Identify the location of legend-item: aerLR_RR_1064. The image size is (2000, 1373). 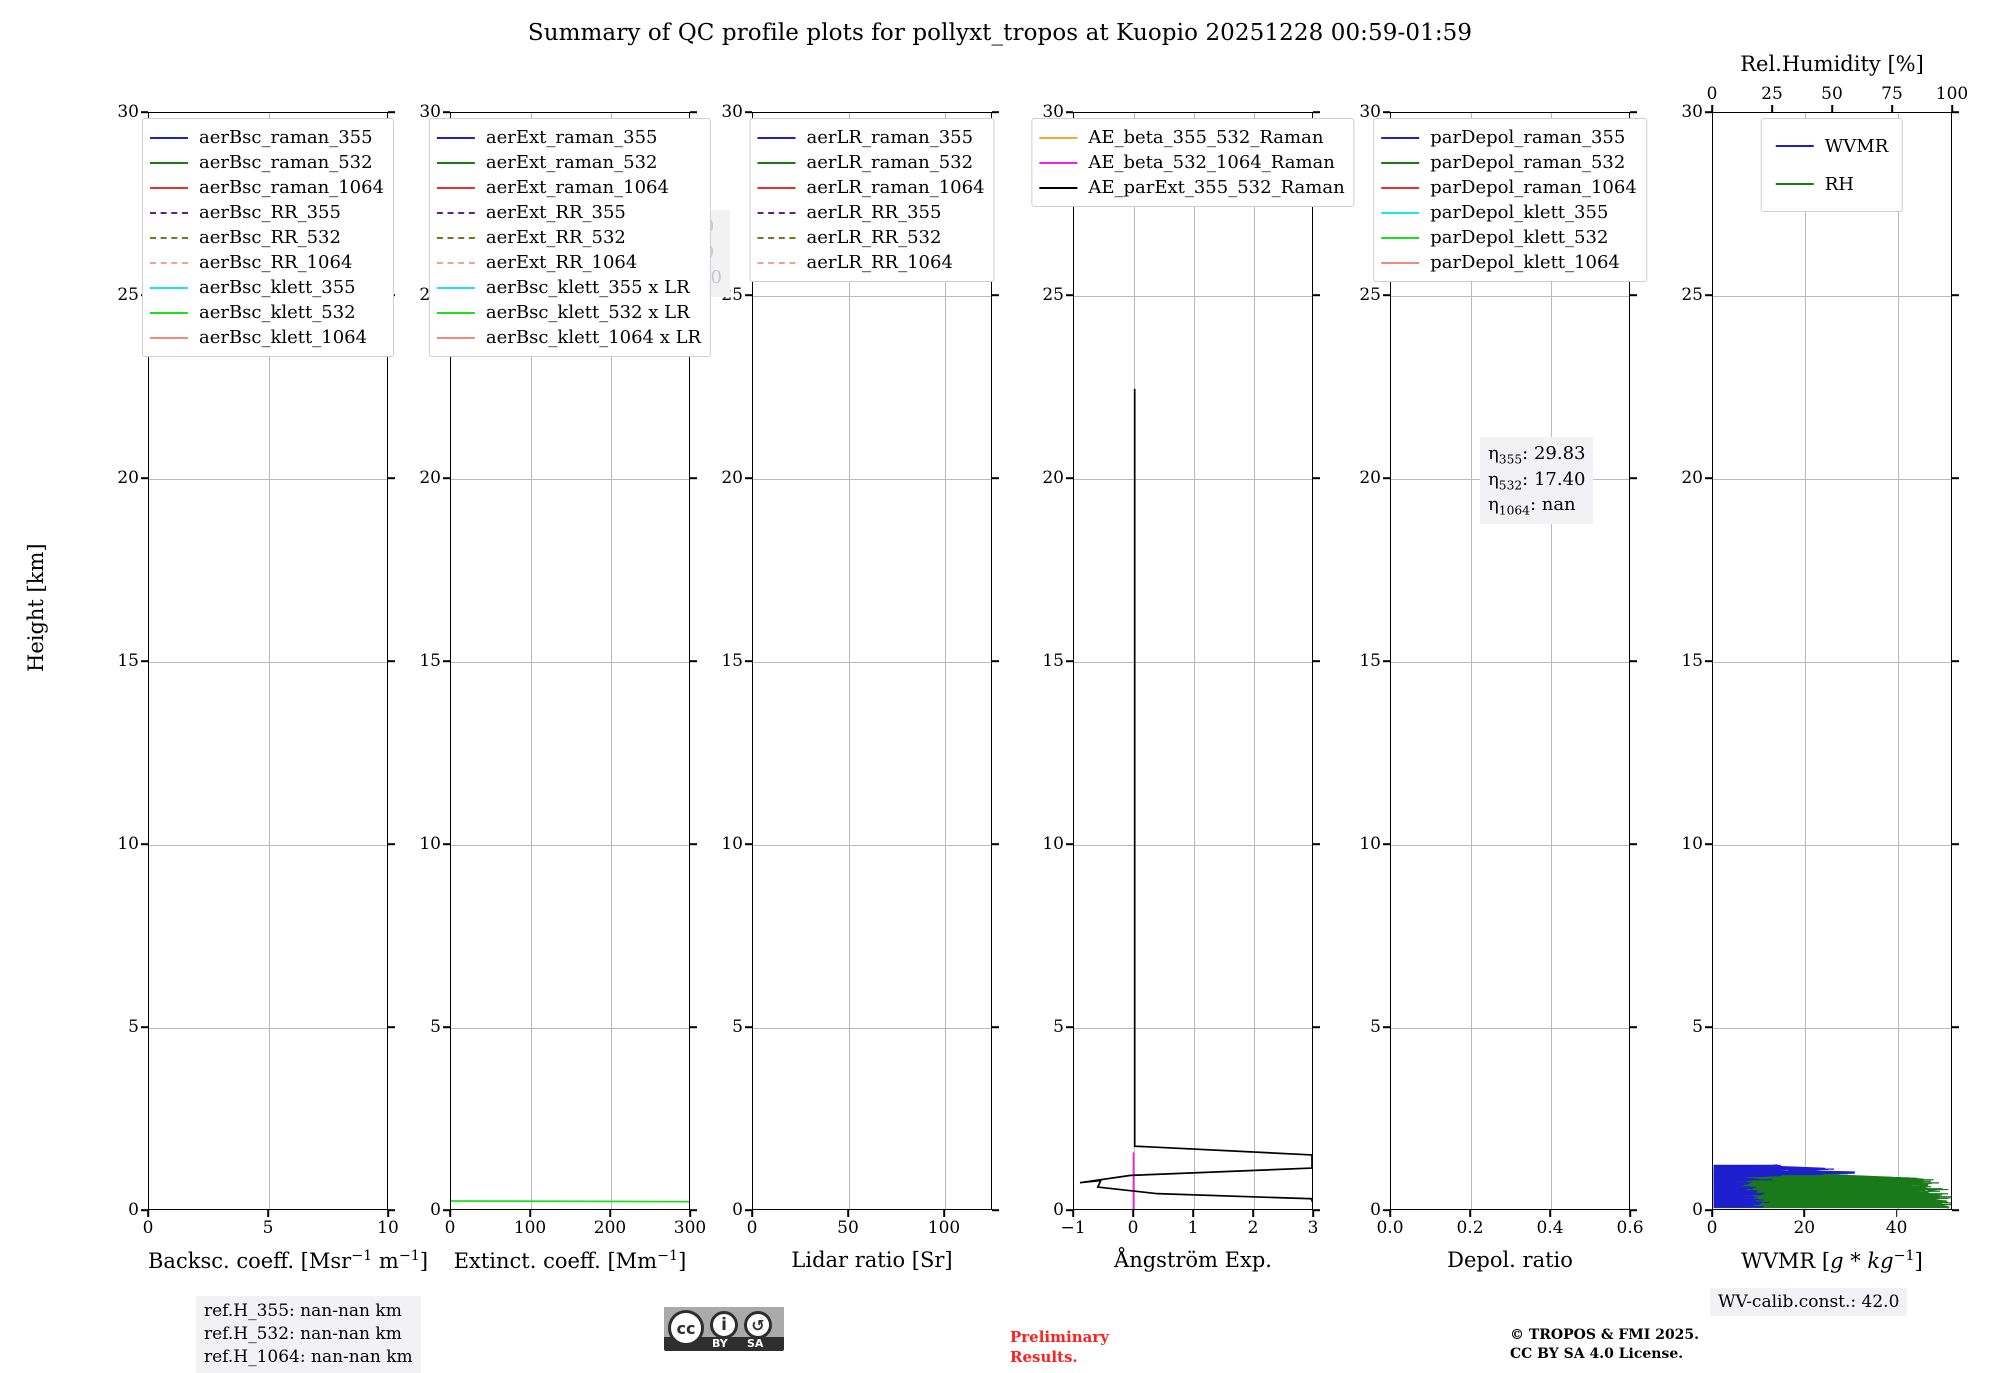
(870, 262).